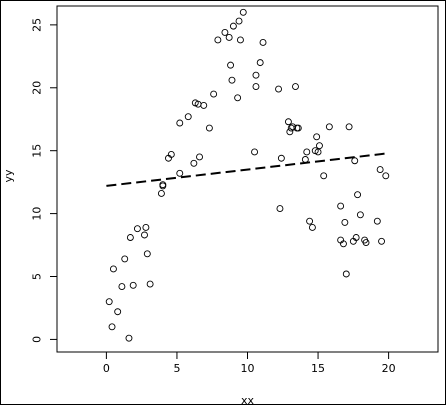 This screenshot has width=446, height=405. What do you see at coordinates (318, 368) in the screenshot?
I see `x-tick-label: 15` at bounding box center [318, 368].